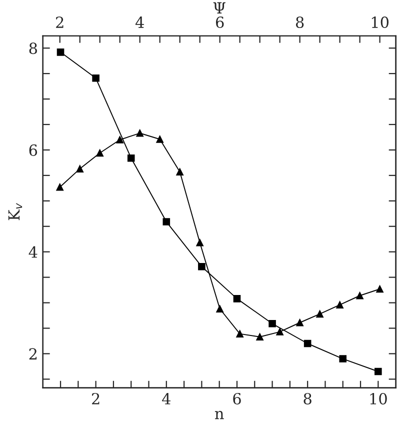  Describe the element at coordinates (60, 22) in the screenshot. I see `x2-tick-label: 2` at that location.